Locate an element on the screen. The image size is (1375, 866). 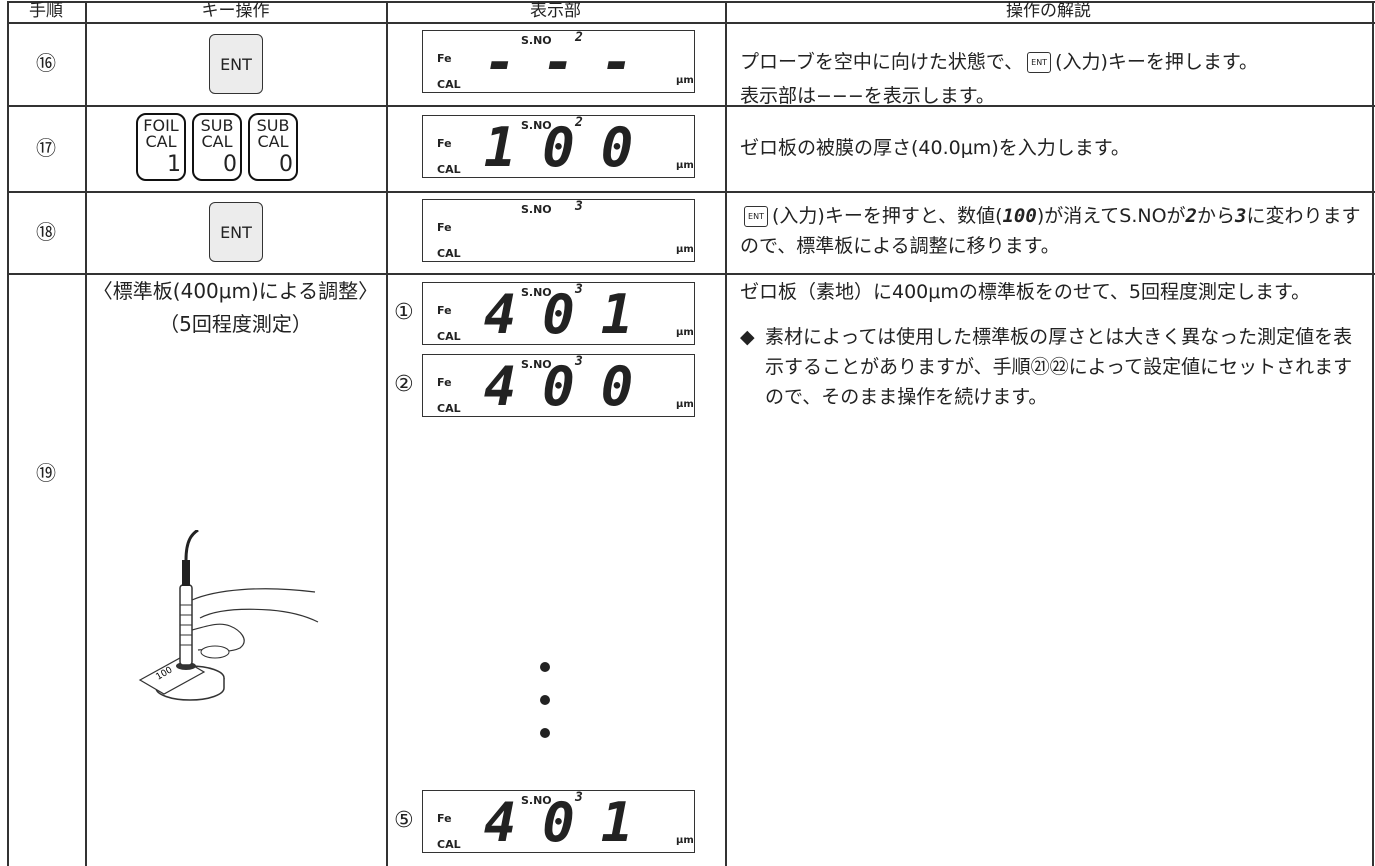
main-value: 100 is located at coordinates (571, 147).